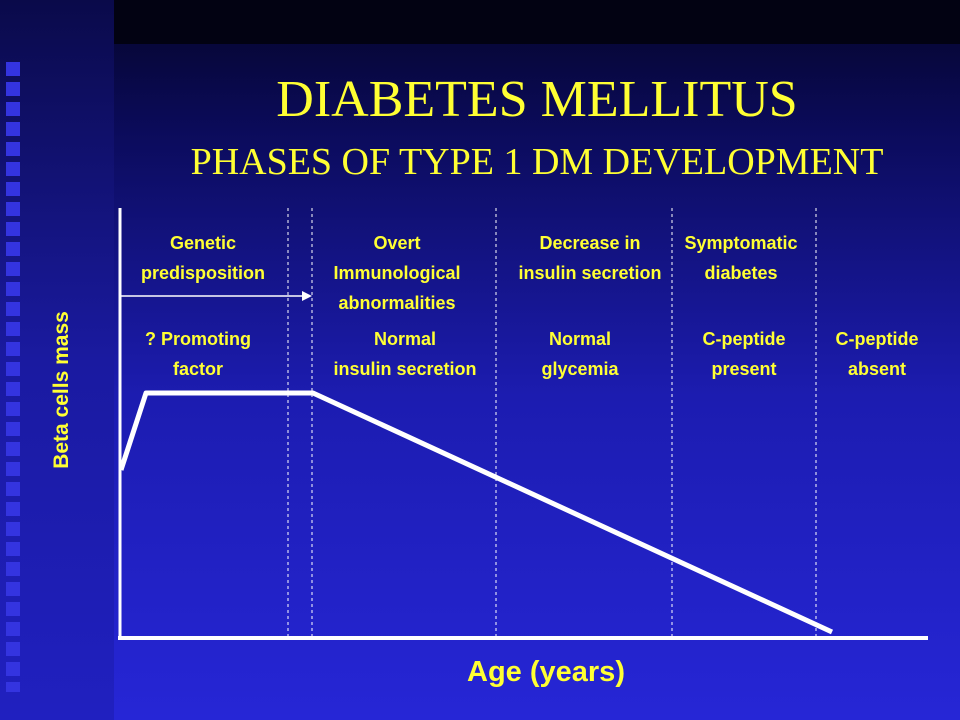 This screenshot has width=960, height=720. I want to click on phase-label-c-peptide-absent: C-peptide absent, so click(877, 354).